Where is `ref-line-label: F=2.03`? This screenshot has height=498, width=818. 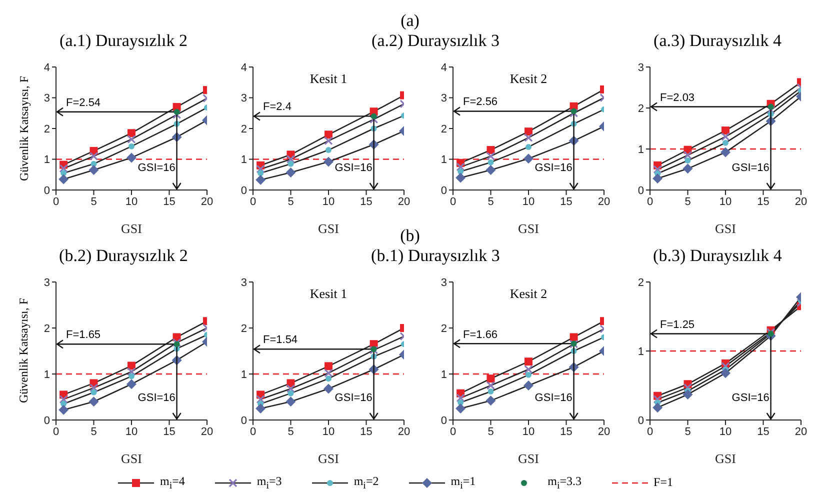
ref-line-label: F=2.03 is located at coordinates (677, 98).